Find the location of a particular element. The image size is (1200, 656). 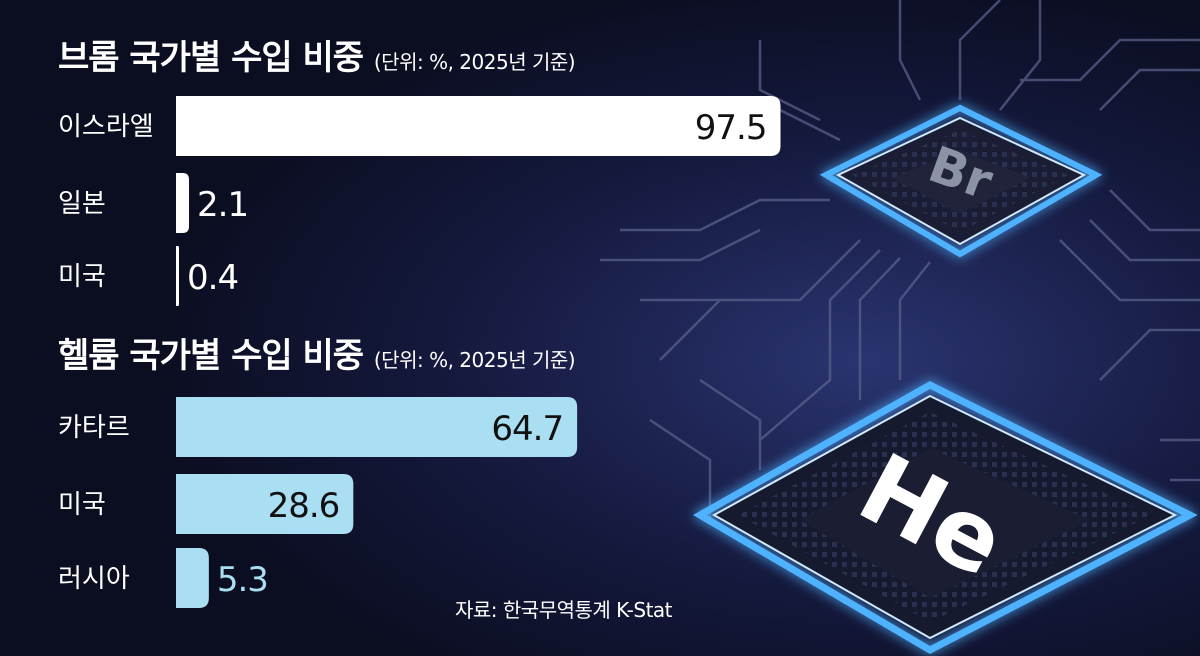

bromine-category-label: 일본 is located at coordinates (82, 204).